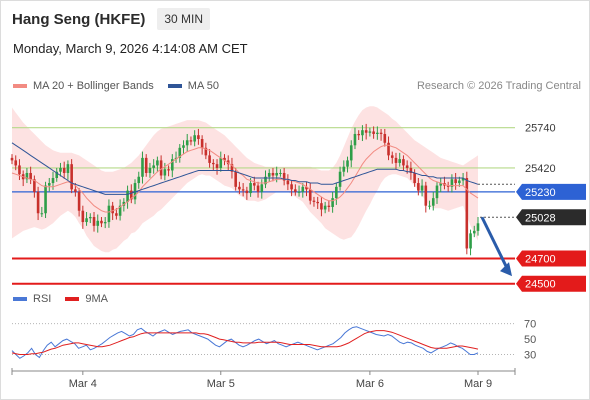 Image resolution: width=590 pixels, height=400 pixels. I want to click on legend-label-rsi: RSI, so click(42, 299).